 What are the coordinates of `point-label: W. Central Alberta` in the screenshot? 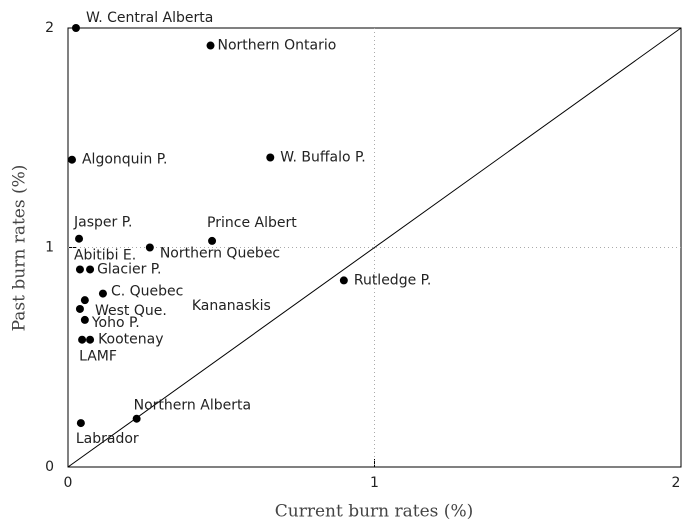 It's located at (149, 18).